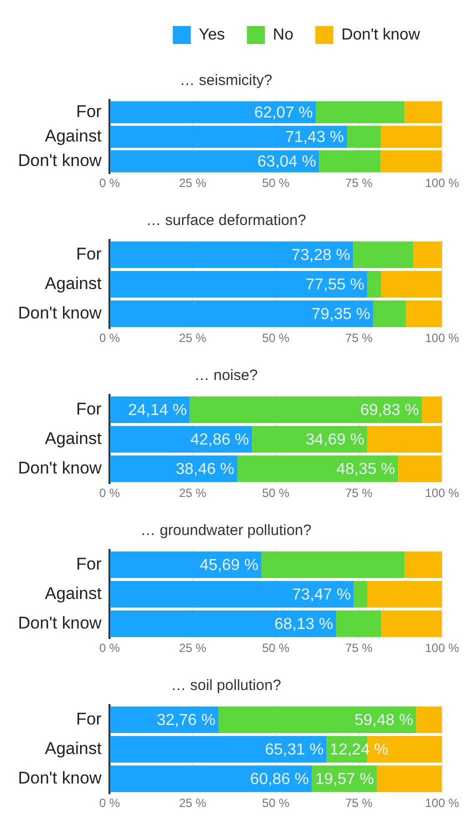 This screenshot has width=472, height=820. Describe the element at coordinates (341, 315) in the screenshot. I see `data-label: 79,35 %` at that location.